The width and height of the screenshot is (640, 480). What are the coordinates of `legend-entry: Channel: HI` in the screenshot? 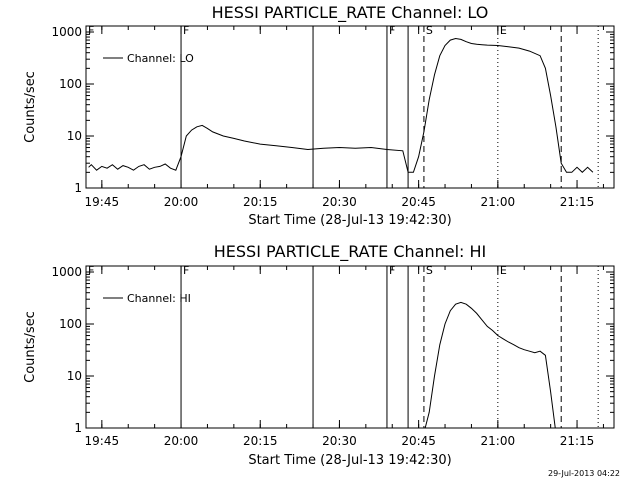 It's located at (159, 298).